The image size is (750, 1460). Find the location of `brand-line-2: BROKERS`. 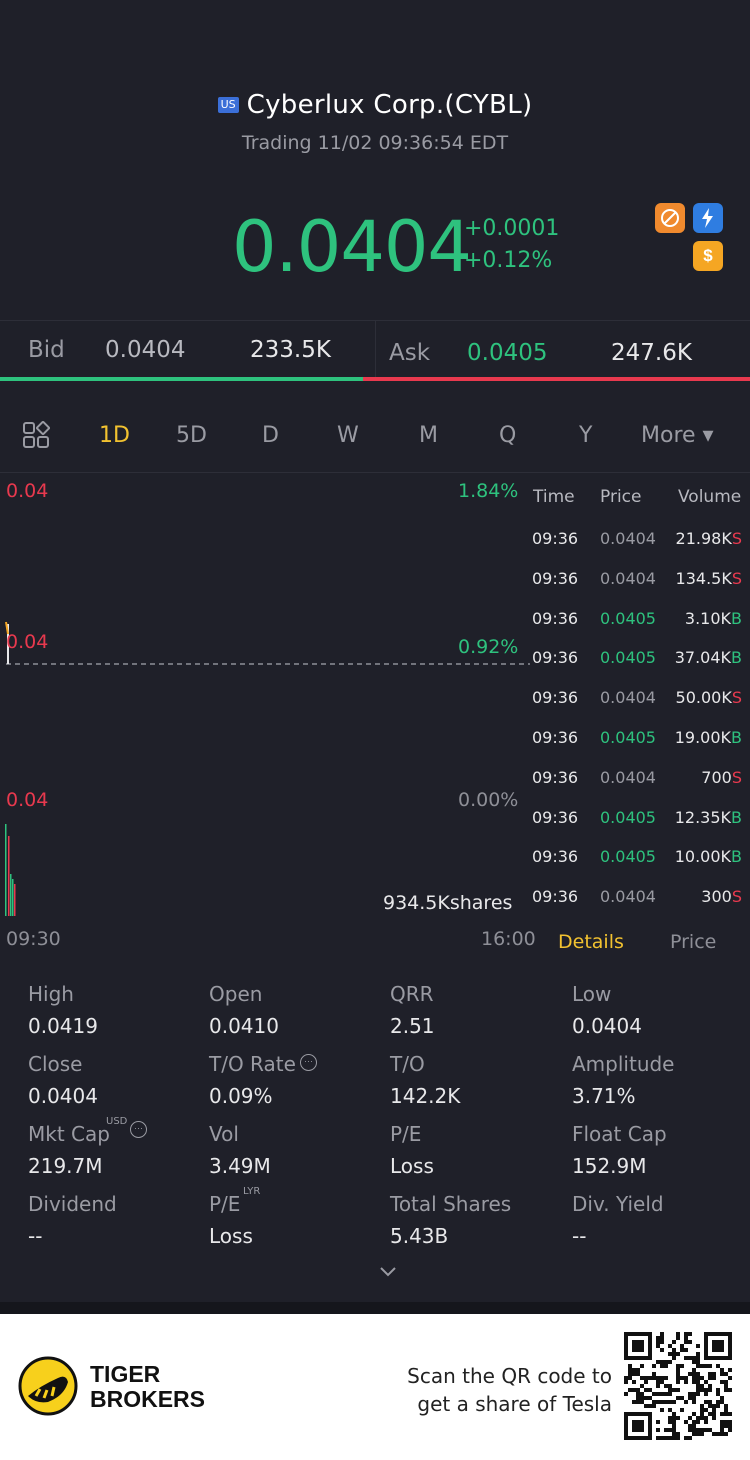

brand-line-2: BROKERS is located at coordinates (148, 1399).